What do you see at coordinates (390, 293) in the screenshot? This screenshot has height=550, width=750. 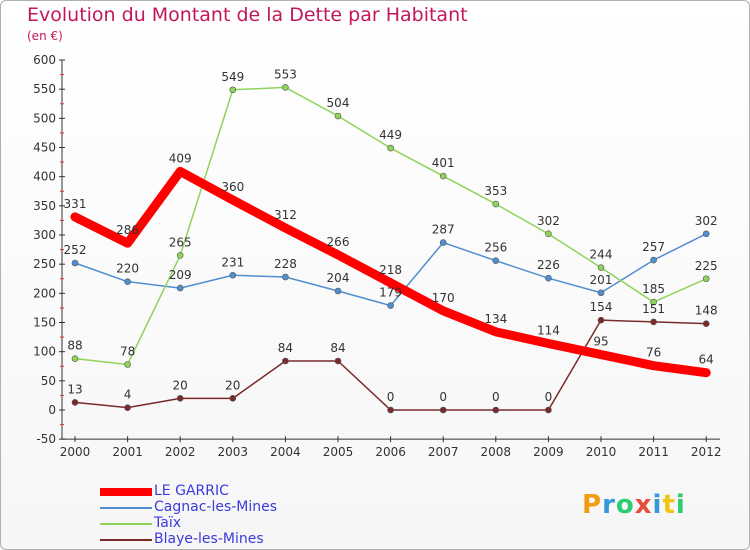 I see `data-label: 179` at bounding box center [390, 293].